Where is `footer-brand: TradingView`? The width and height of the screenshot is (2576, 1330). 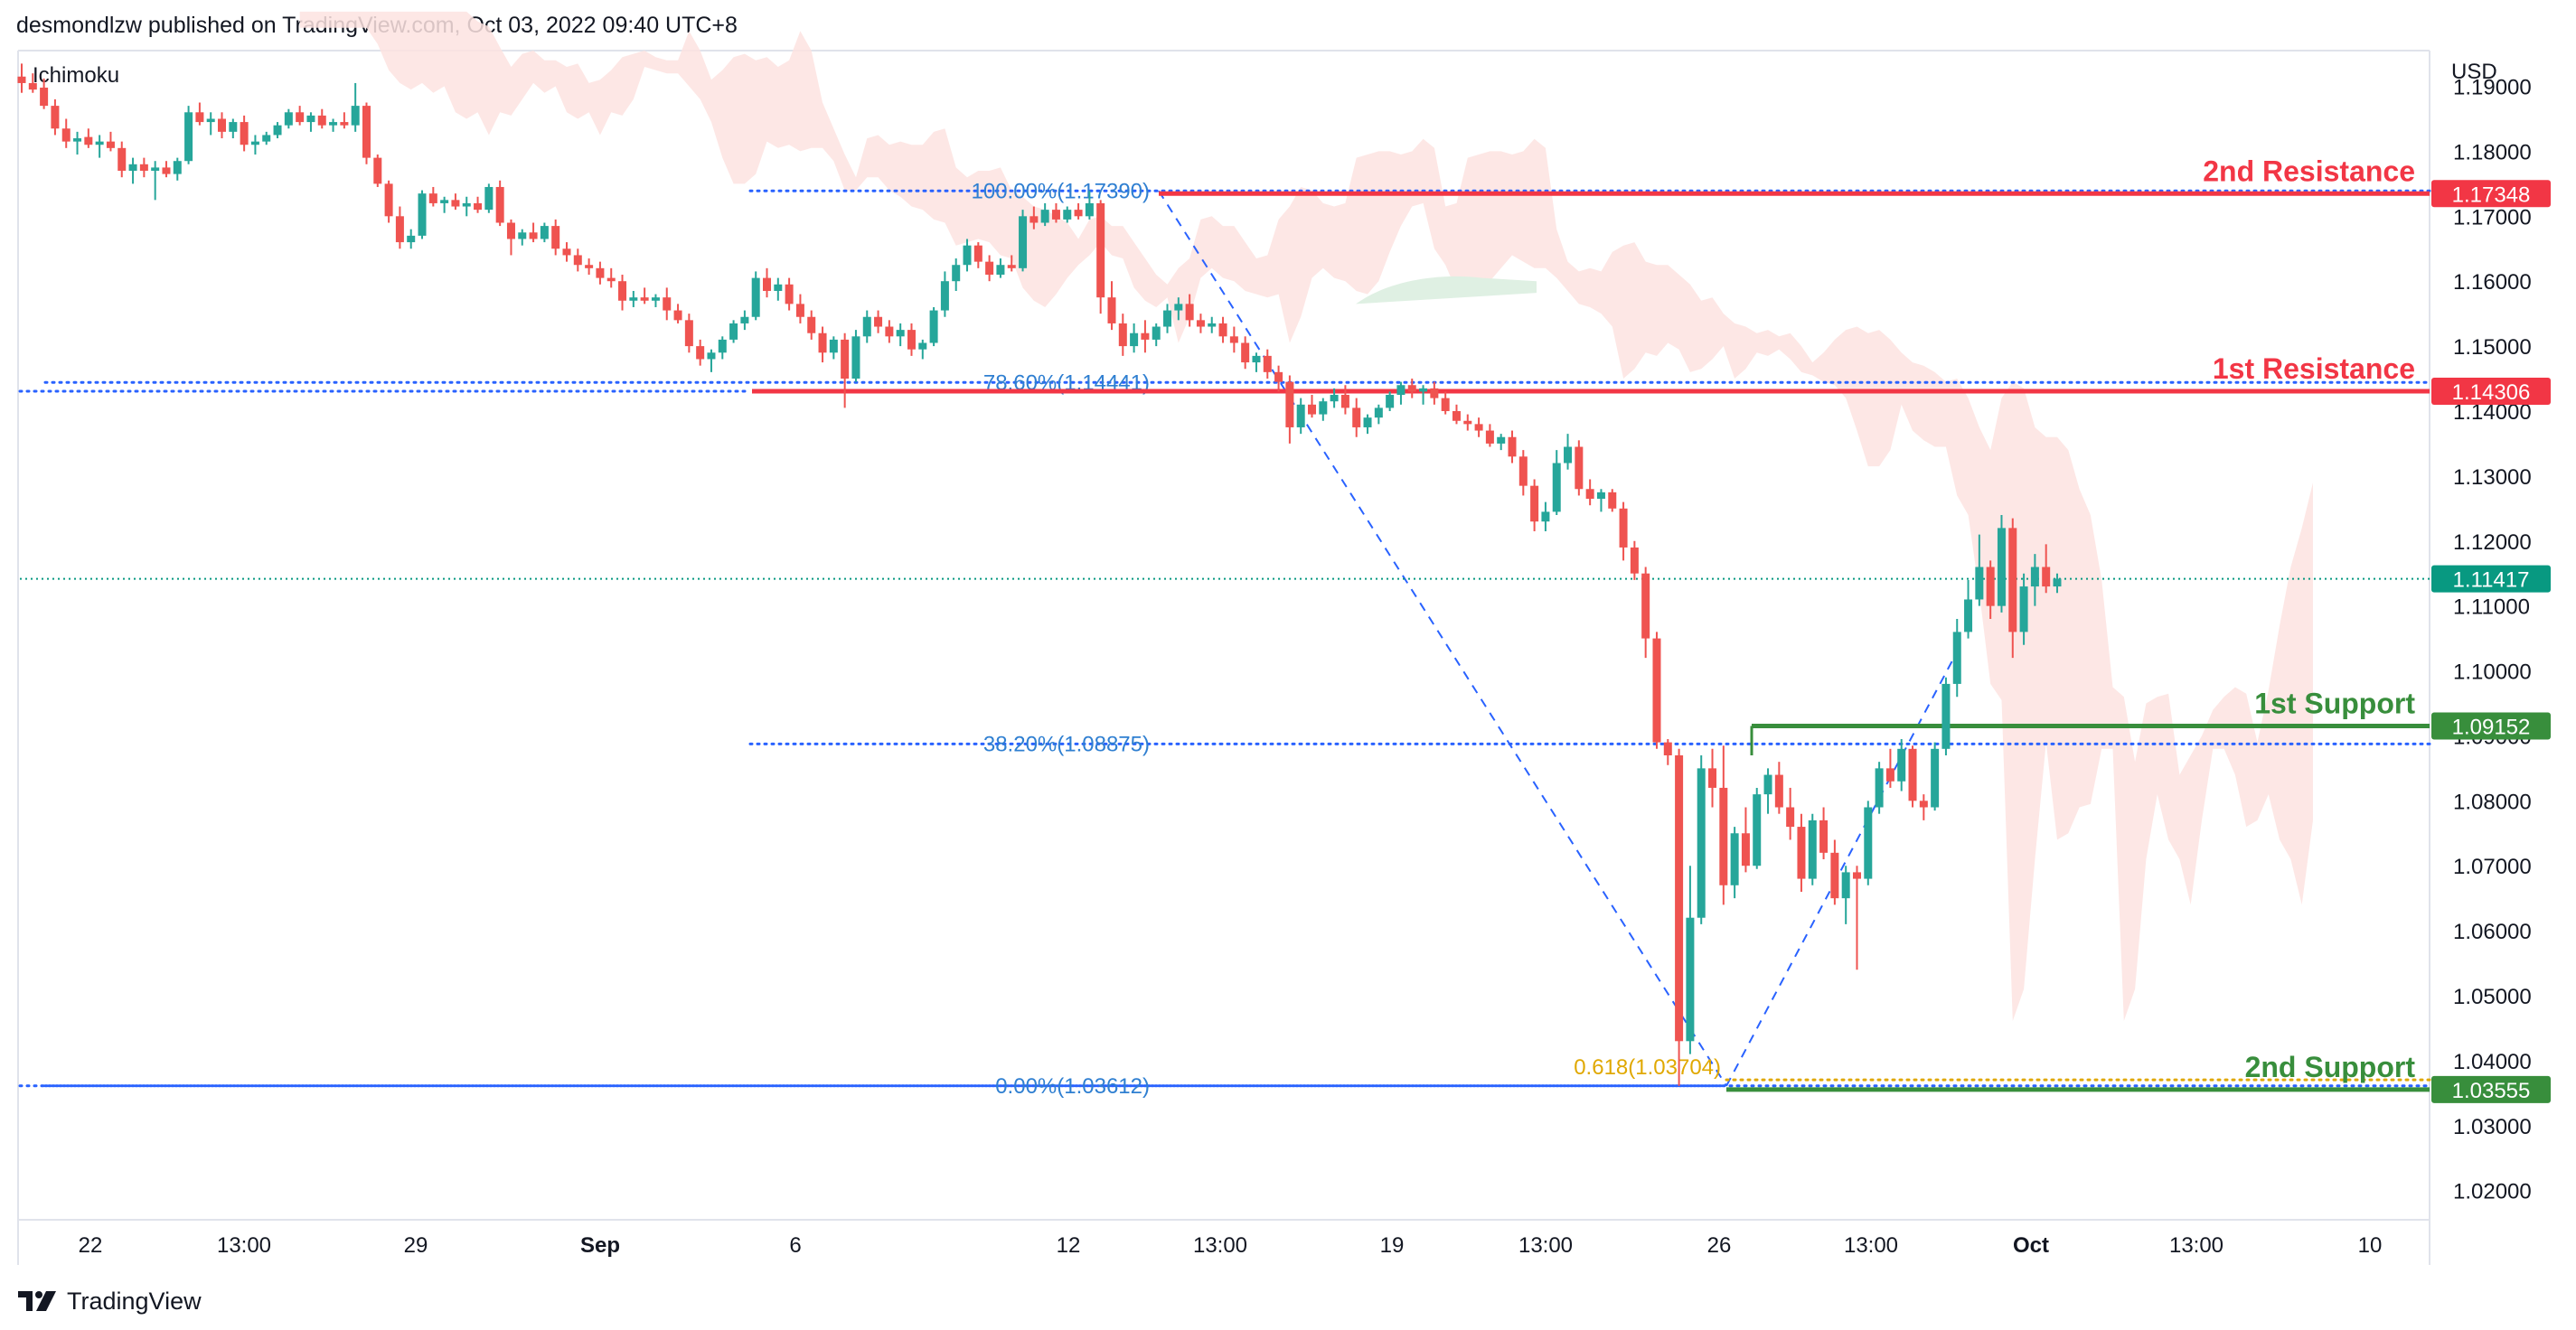
footer-brand: TradingView is located at coordinates (109, 1301).